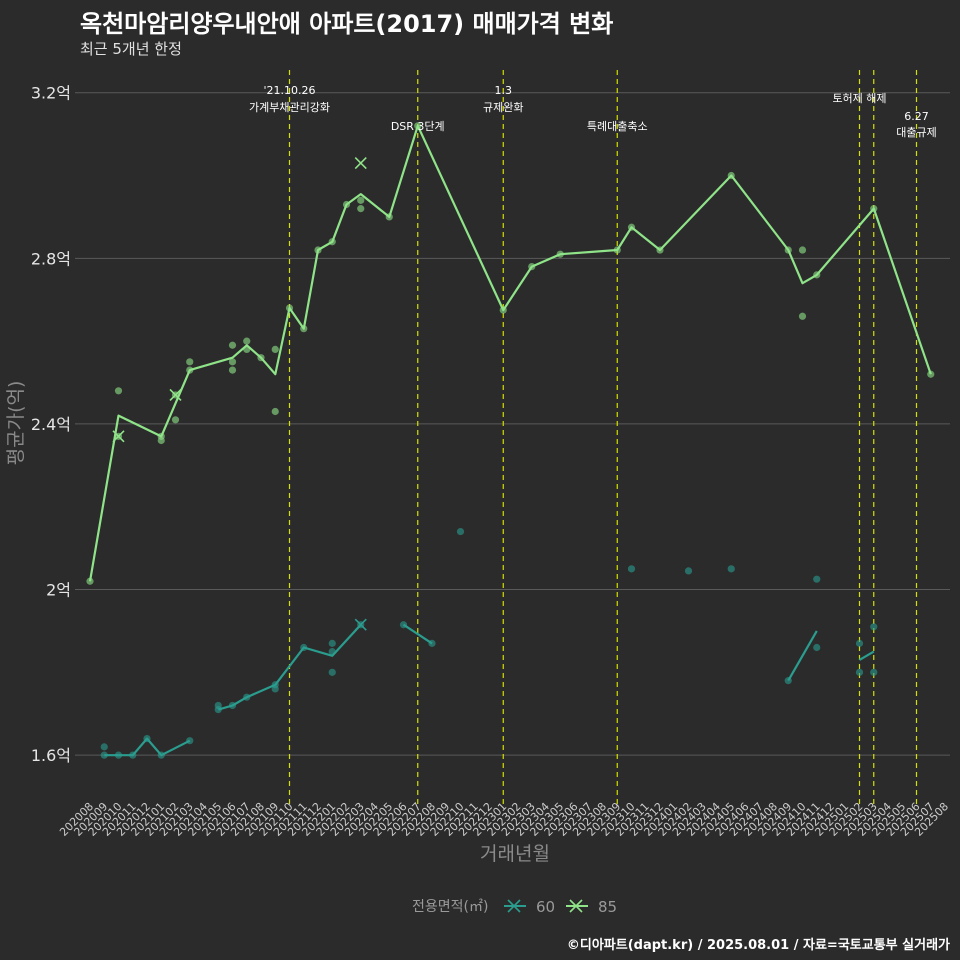 The width and height of the screenshot is (960, 960). I want to click on event-annotation: 특례대출축소, so click(617, 126).